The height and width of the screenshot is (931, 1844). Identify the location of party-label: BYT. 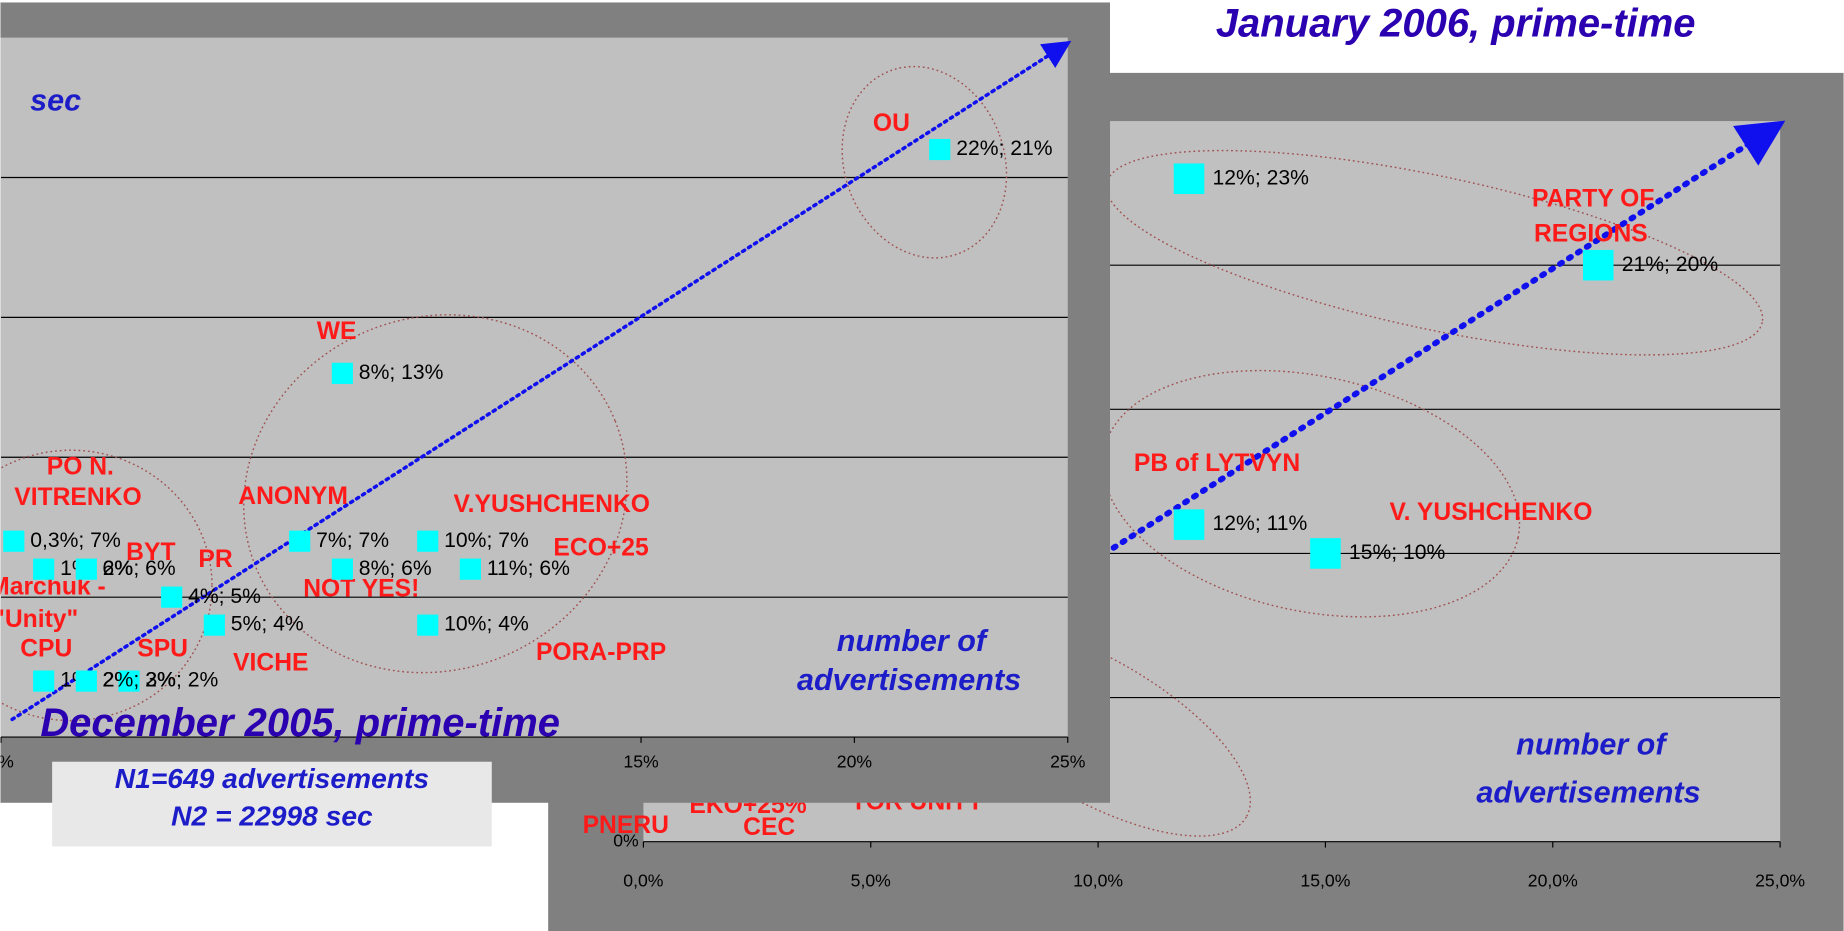
(150, 552).